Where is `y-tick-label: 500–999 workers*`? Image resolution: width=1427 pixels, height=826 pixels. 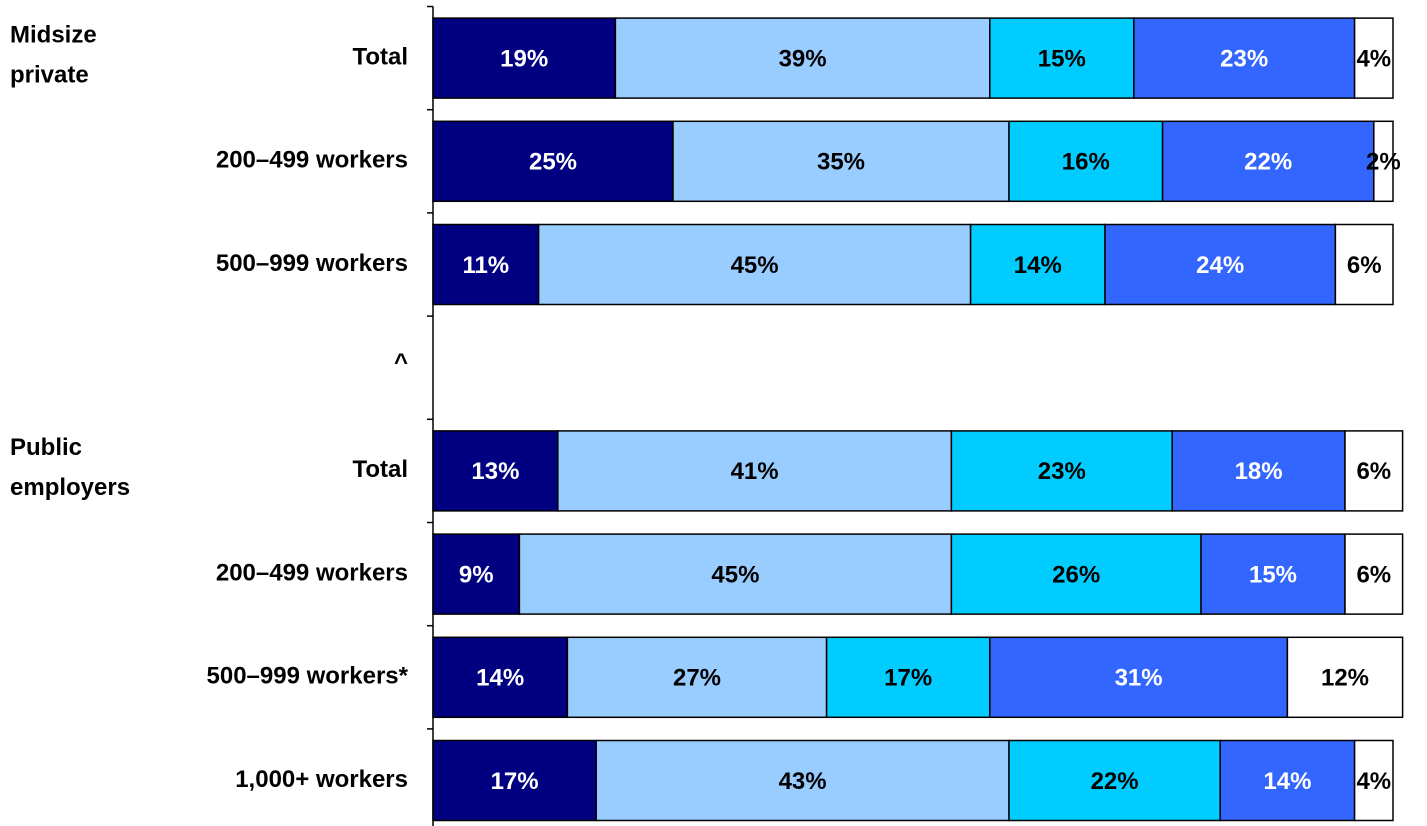 y-tick-label: 500–999 workers* is located at coordinates (308, 676).